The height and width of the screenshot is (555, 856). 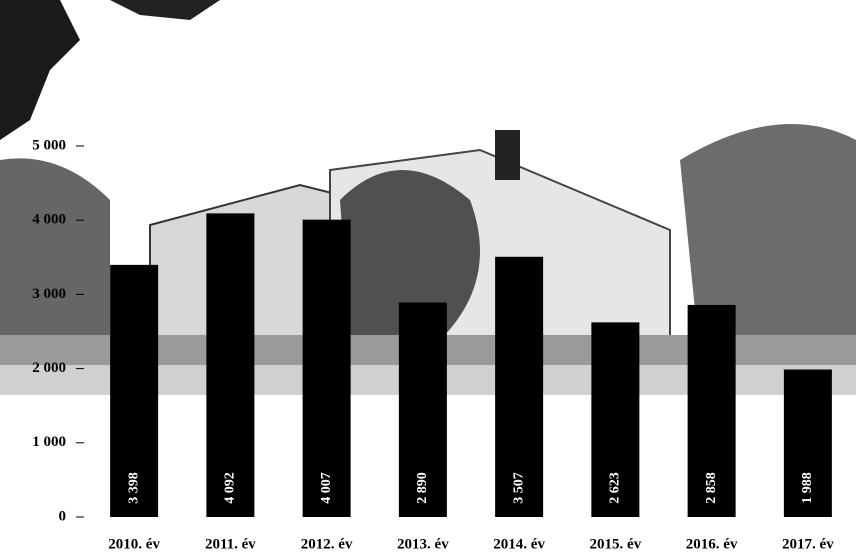 What do you see at coordinates (423, 544) in the screenshot?
I see `x-tick-label: 2013. év` at bounding box center [423, 544].